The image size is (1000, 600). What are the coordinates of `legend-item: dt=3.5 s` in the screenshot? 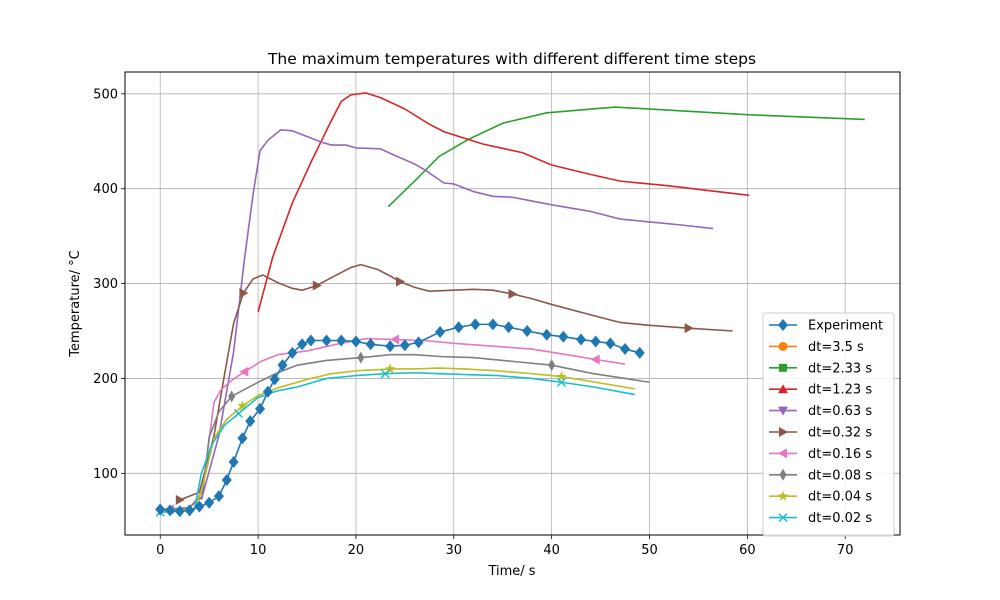 It's located at (816, 347).